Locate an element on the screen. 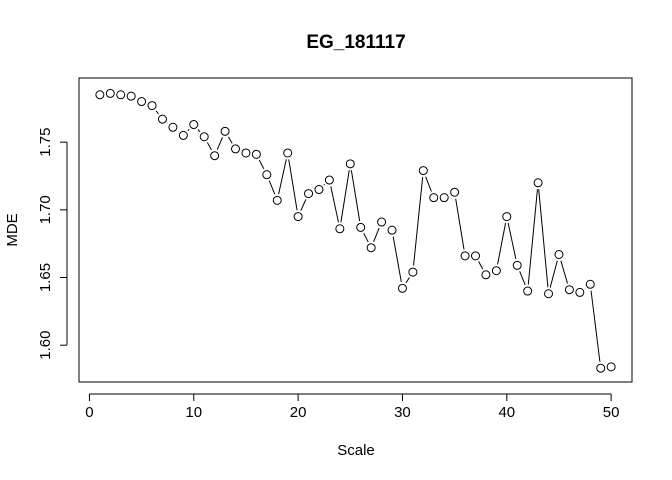 Image resolution: width=672 pixels, height=480 pixels. y-axis: 1.60 1.65 1.70 1.75 is located at coordinates (52, 244).